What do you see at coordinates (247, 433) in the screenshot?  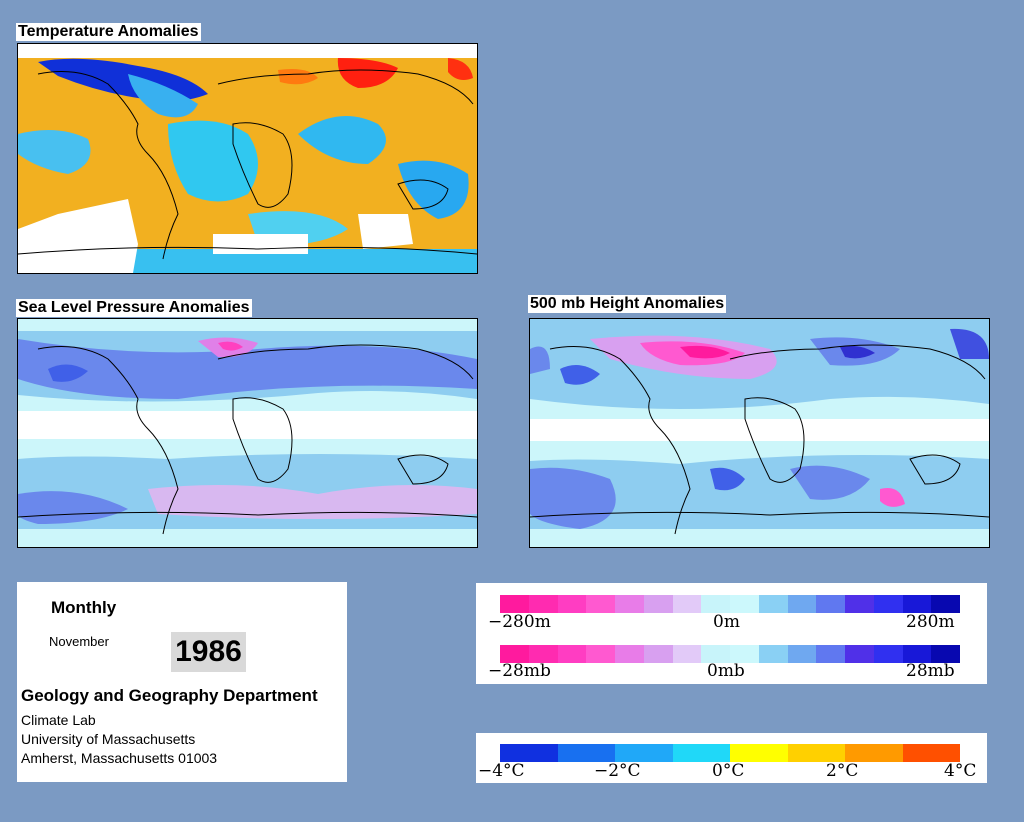 I see `slp-anomaly-map` at bounding box center [247, 433].